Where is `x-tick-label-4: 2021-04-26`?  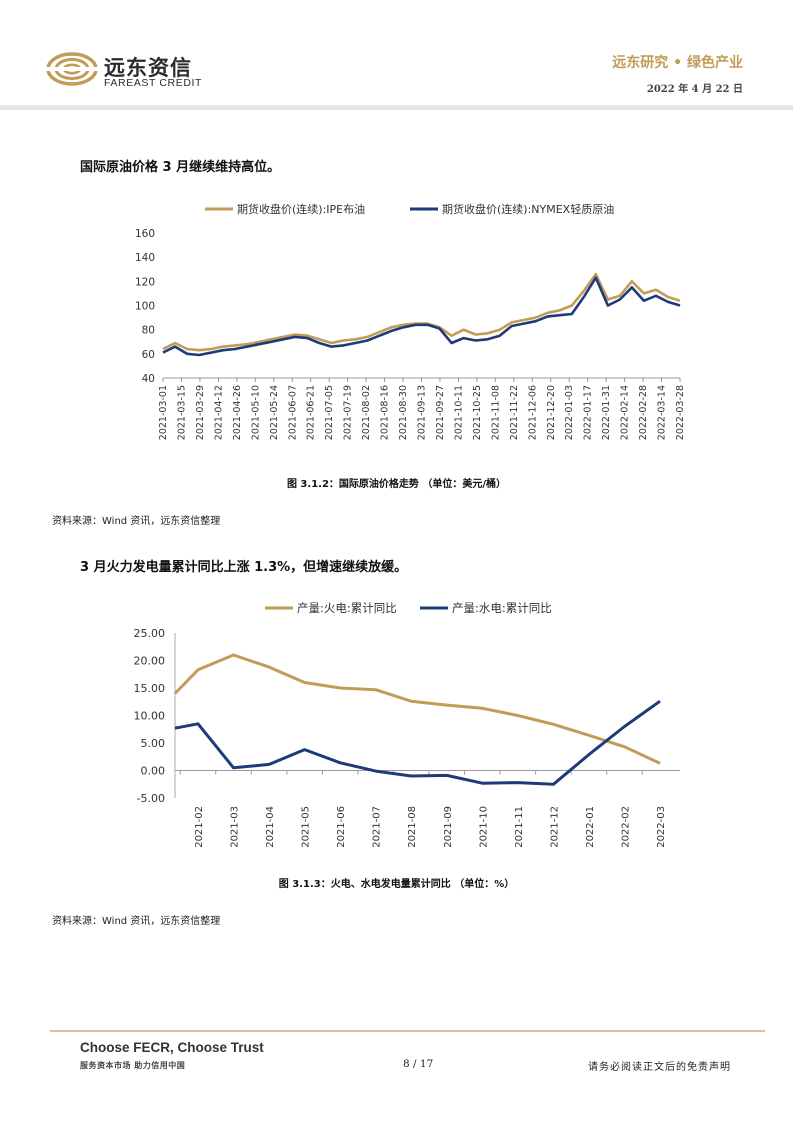 x-tick-label-4: 2021-04-26 is located at coordinates (237, 412).